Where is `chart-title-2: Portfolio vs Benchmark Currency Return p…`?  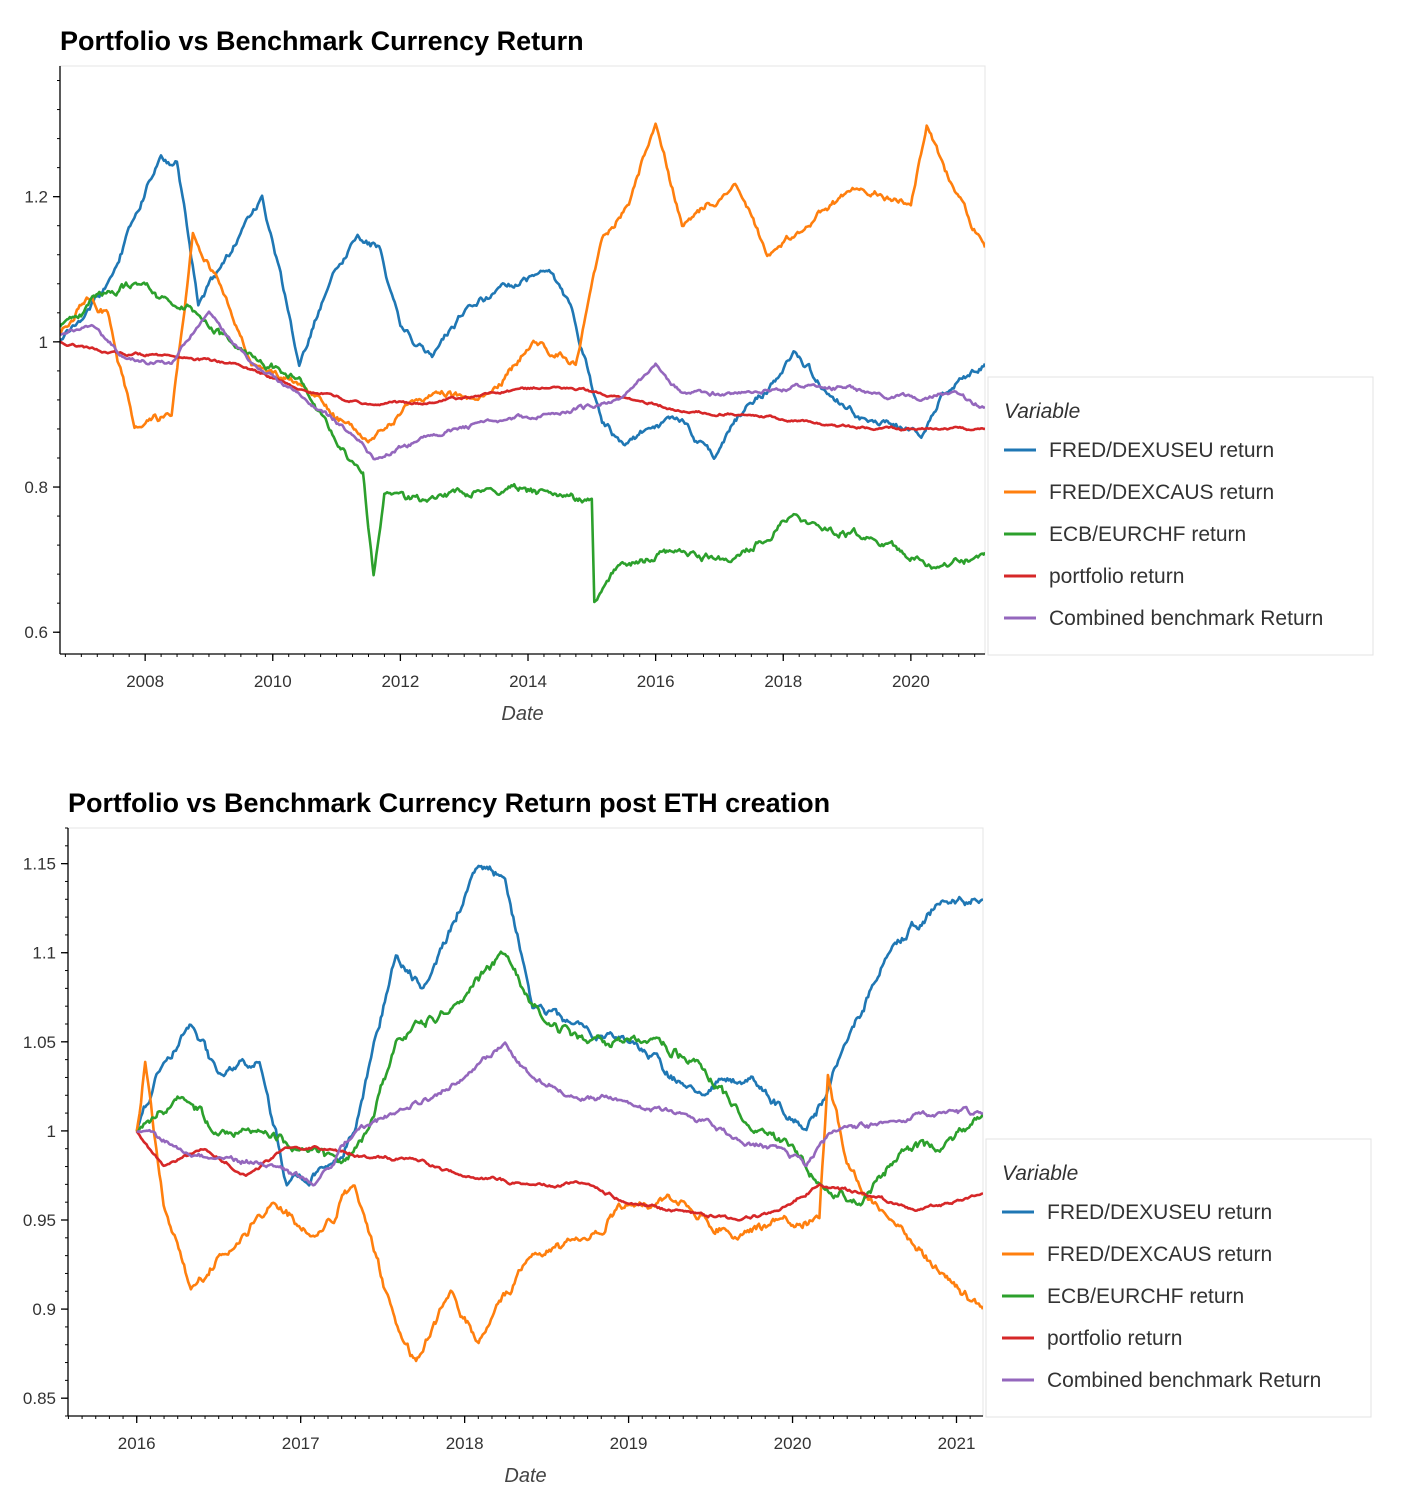
chart-title-2: Portfolio vs Benchmark Currency Return p… is located at coordinates (449, 803).